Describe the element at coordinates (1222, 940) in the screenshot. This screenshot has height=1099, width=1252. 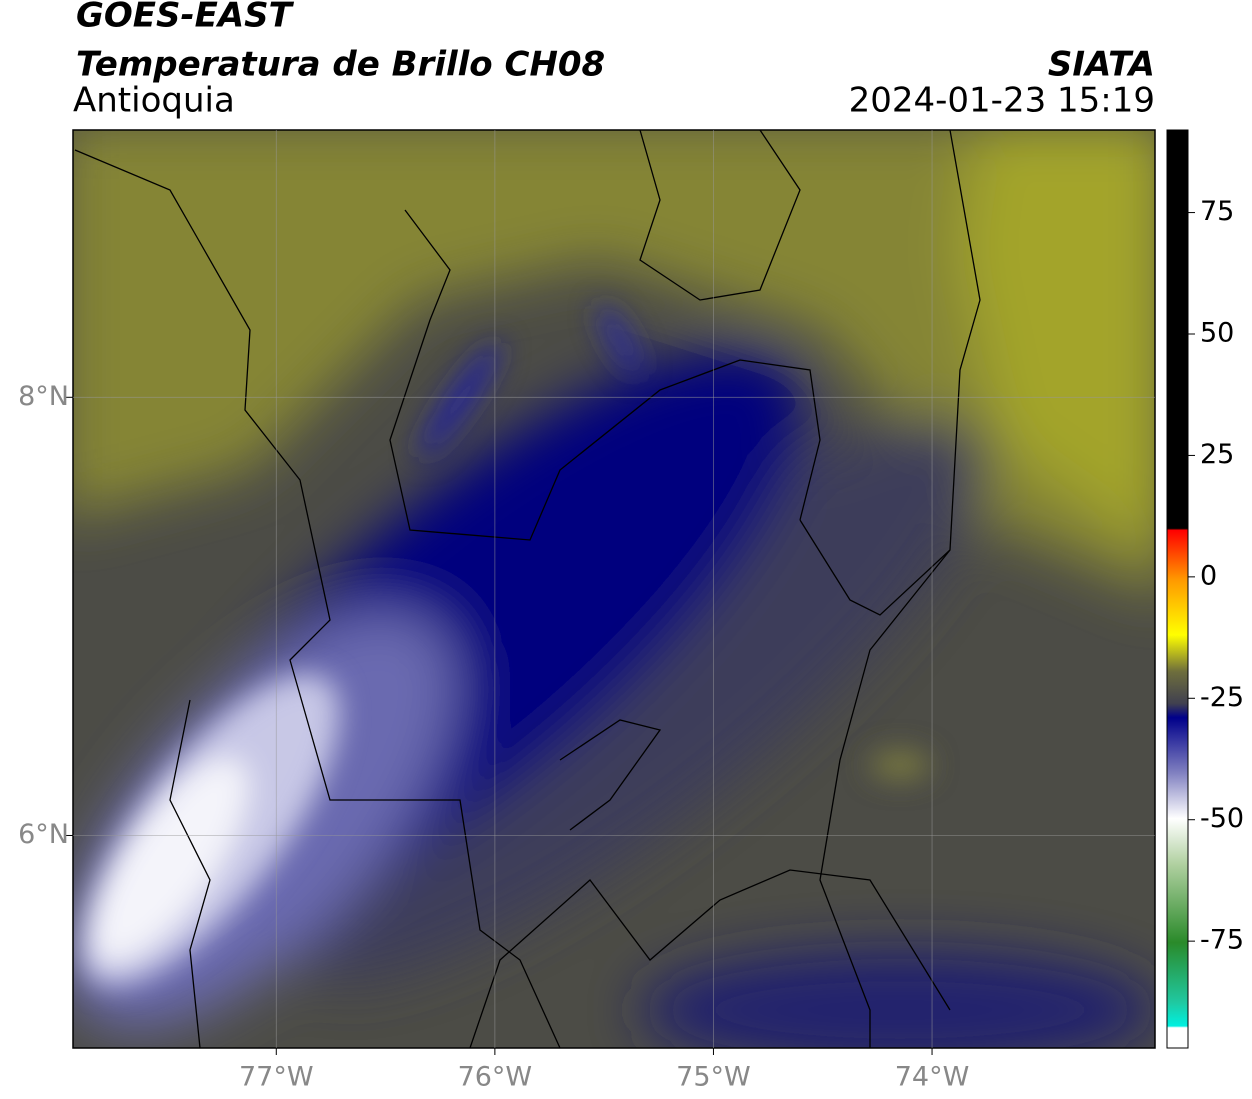
I see `colorbar-tick-label: -75` at that location.